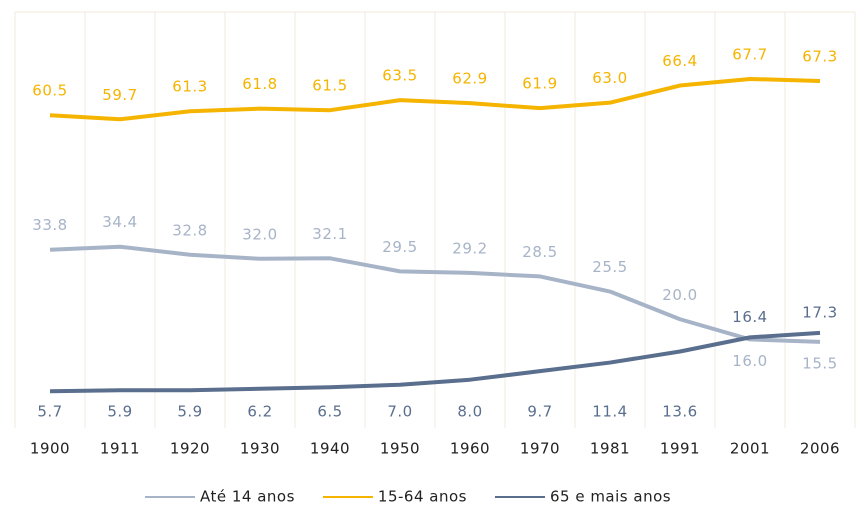 This screenshot has height=507, width=856. I want to click on data-label: 6.5, so click(329, 412).